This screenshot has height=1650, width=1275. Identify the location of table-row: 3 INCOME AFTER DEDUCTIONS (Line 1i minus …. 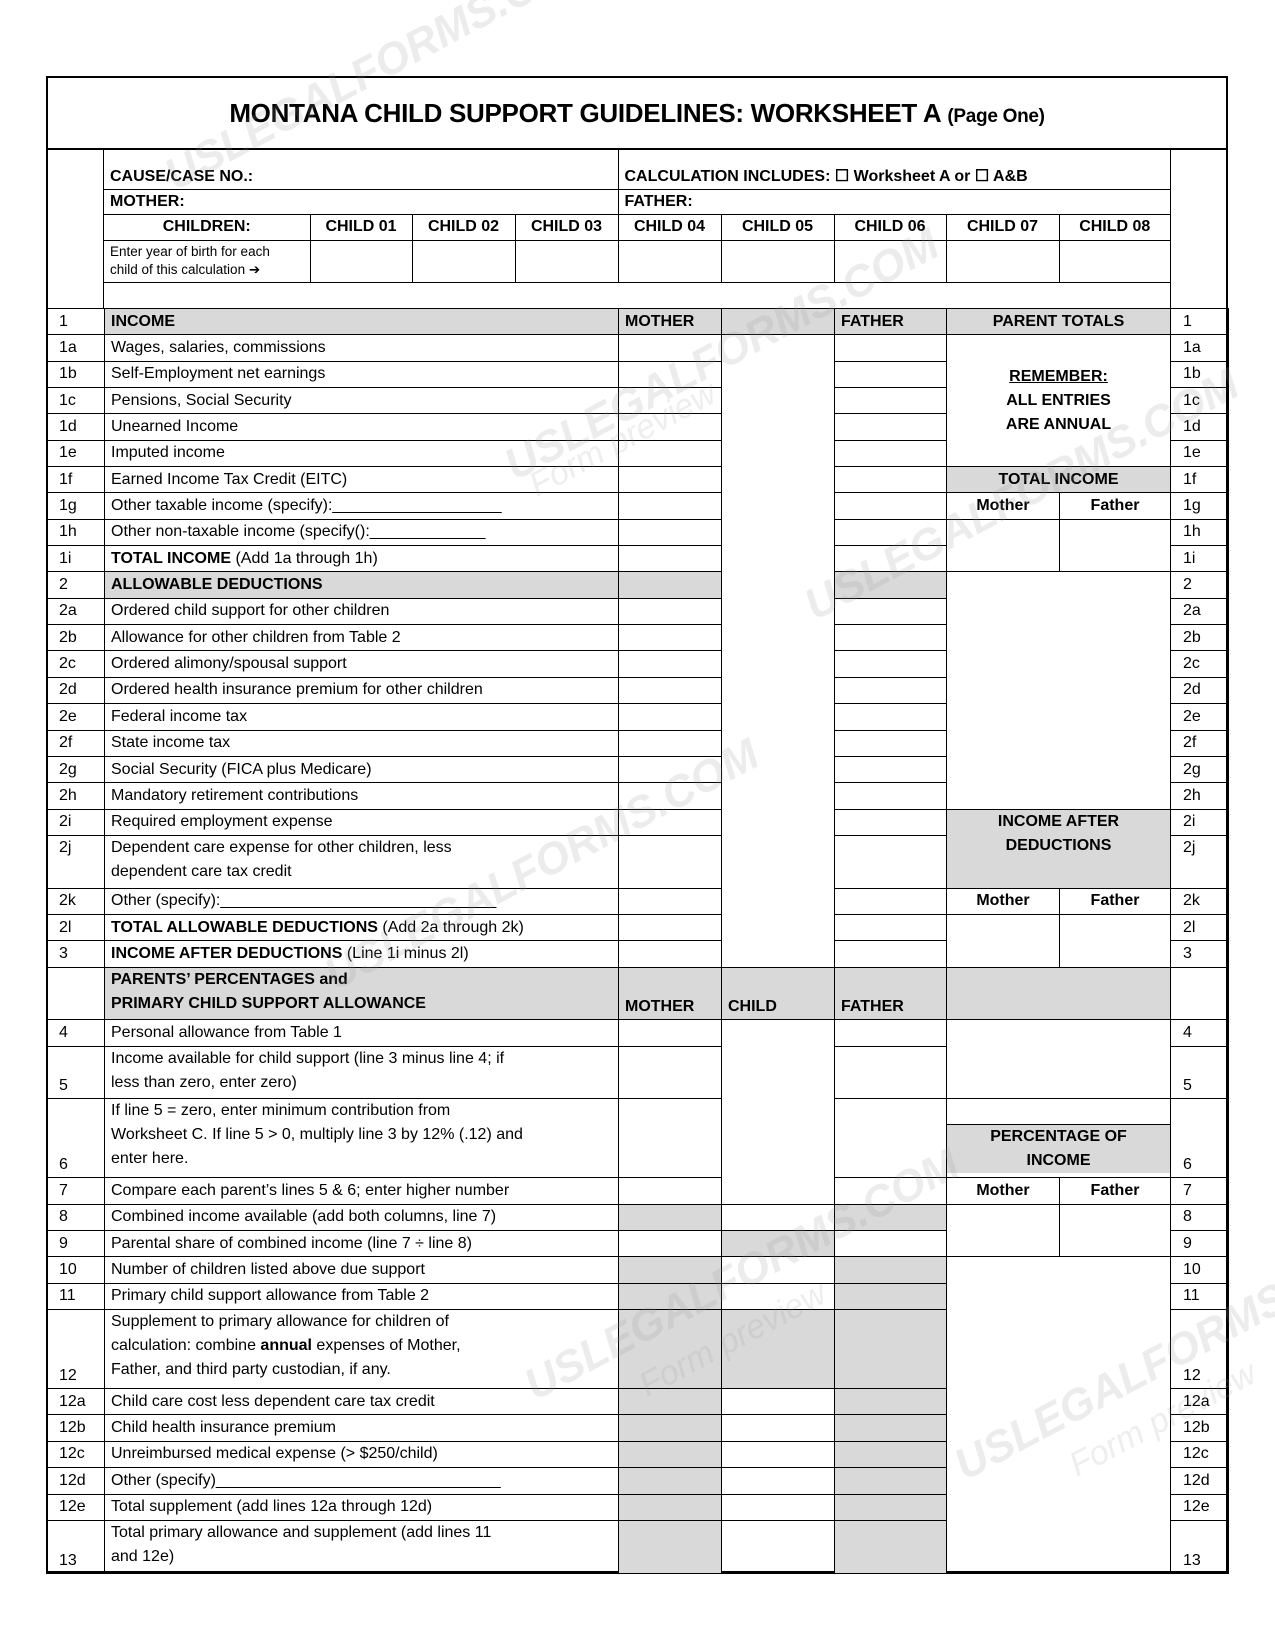
(637, 954).